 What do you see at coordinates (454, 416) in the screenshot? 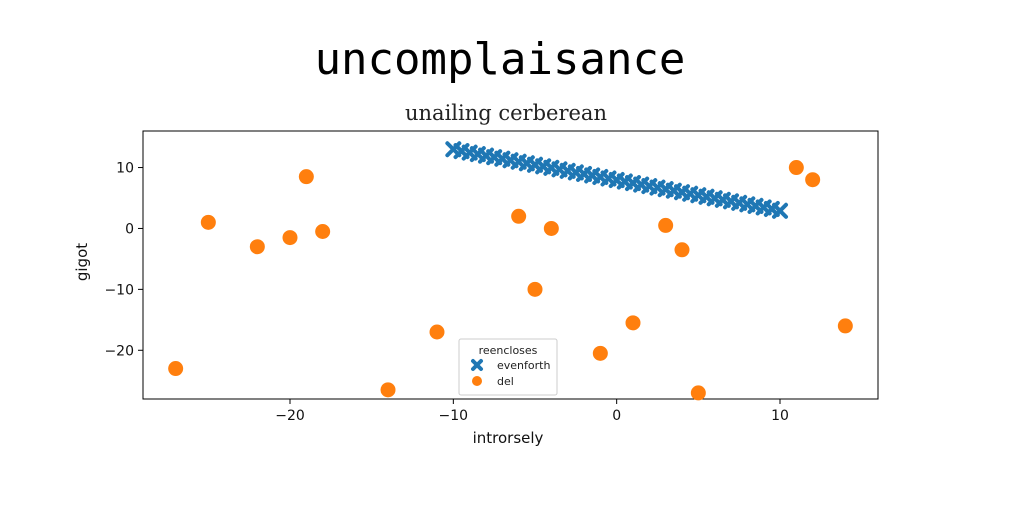
I see `x-tick-label: −10` at bounding box center [454, 416].